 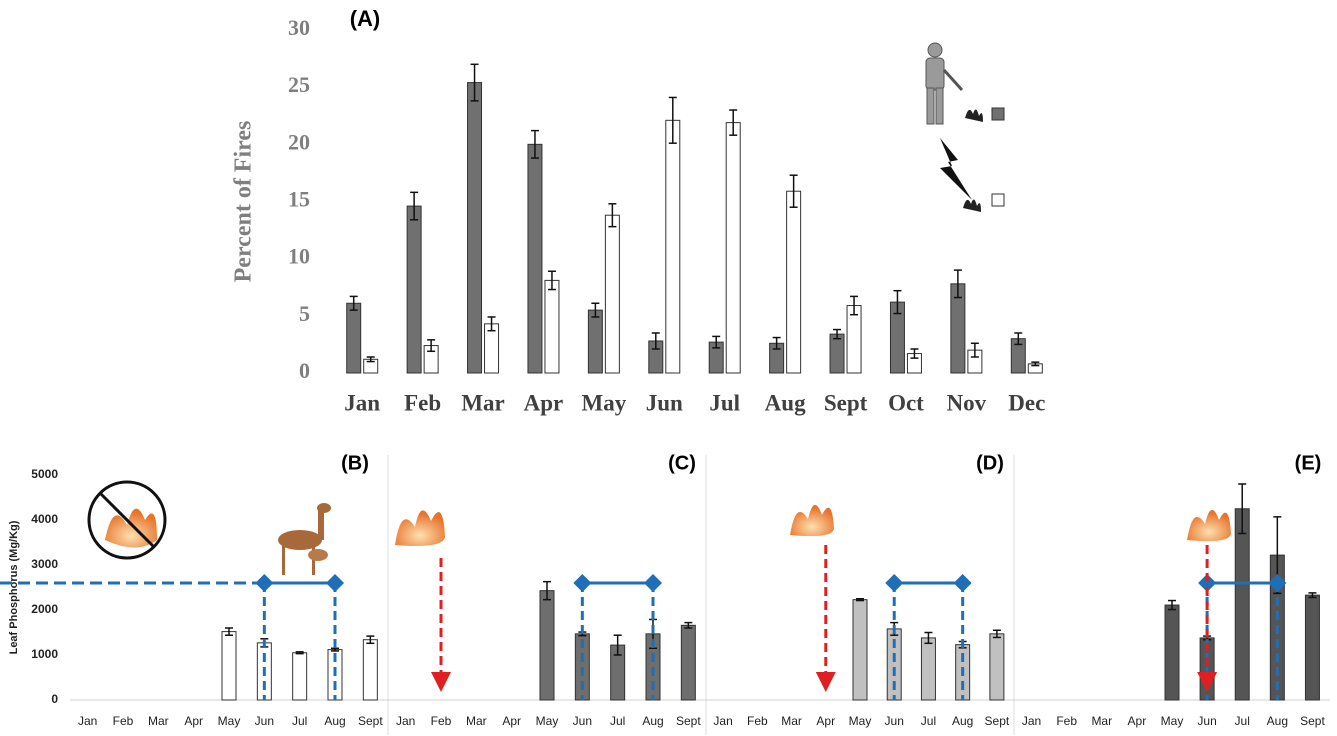 I want to click on x-tick-label: Dec, so click(x=1026, y=402).